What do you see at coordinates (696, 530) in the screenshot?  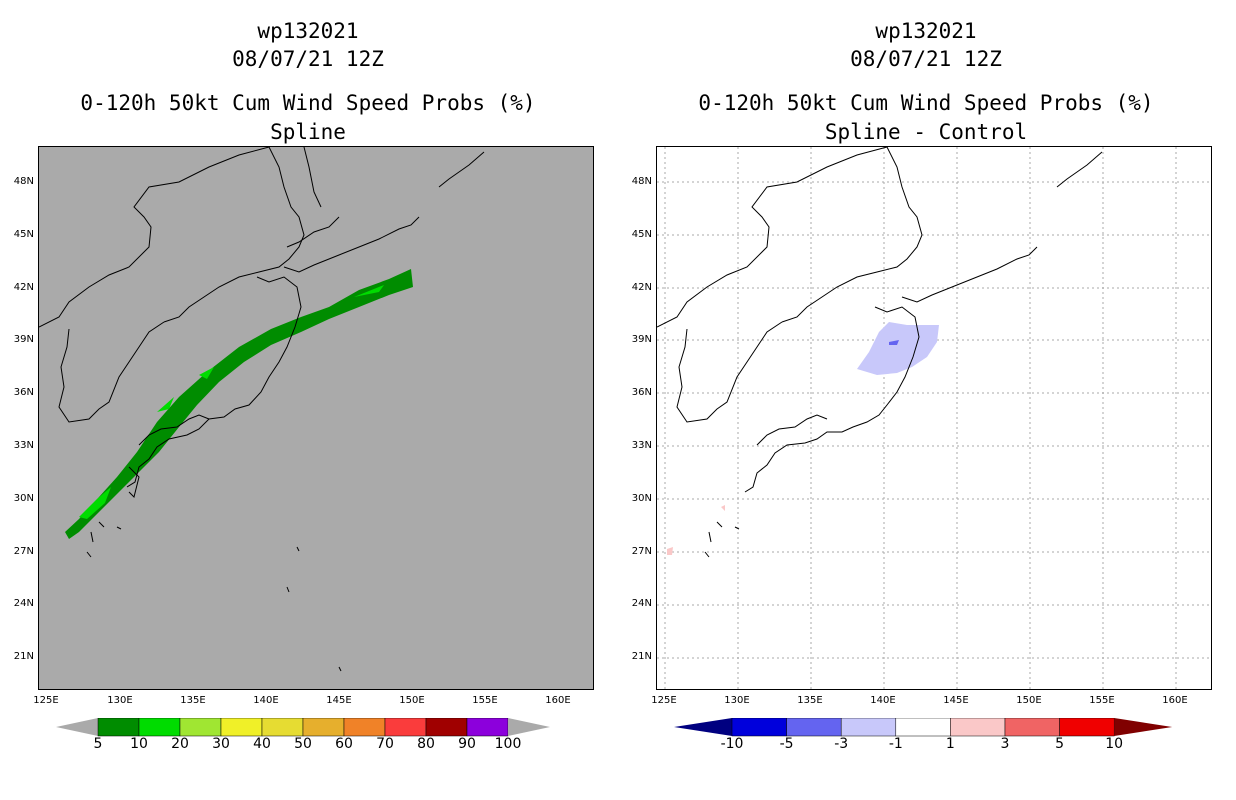 I see `diff-region-pos1` at bounding box center [696, 530].